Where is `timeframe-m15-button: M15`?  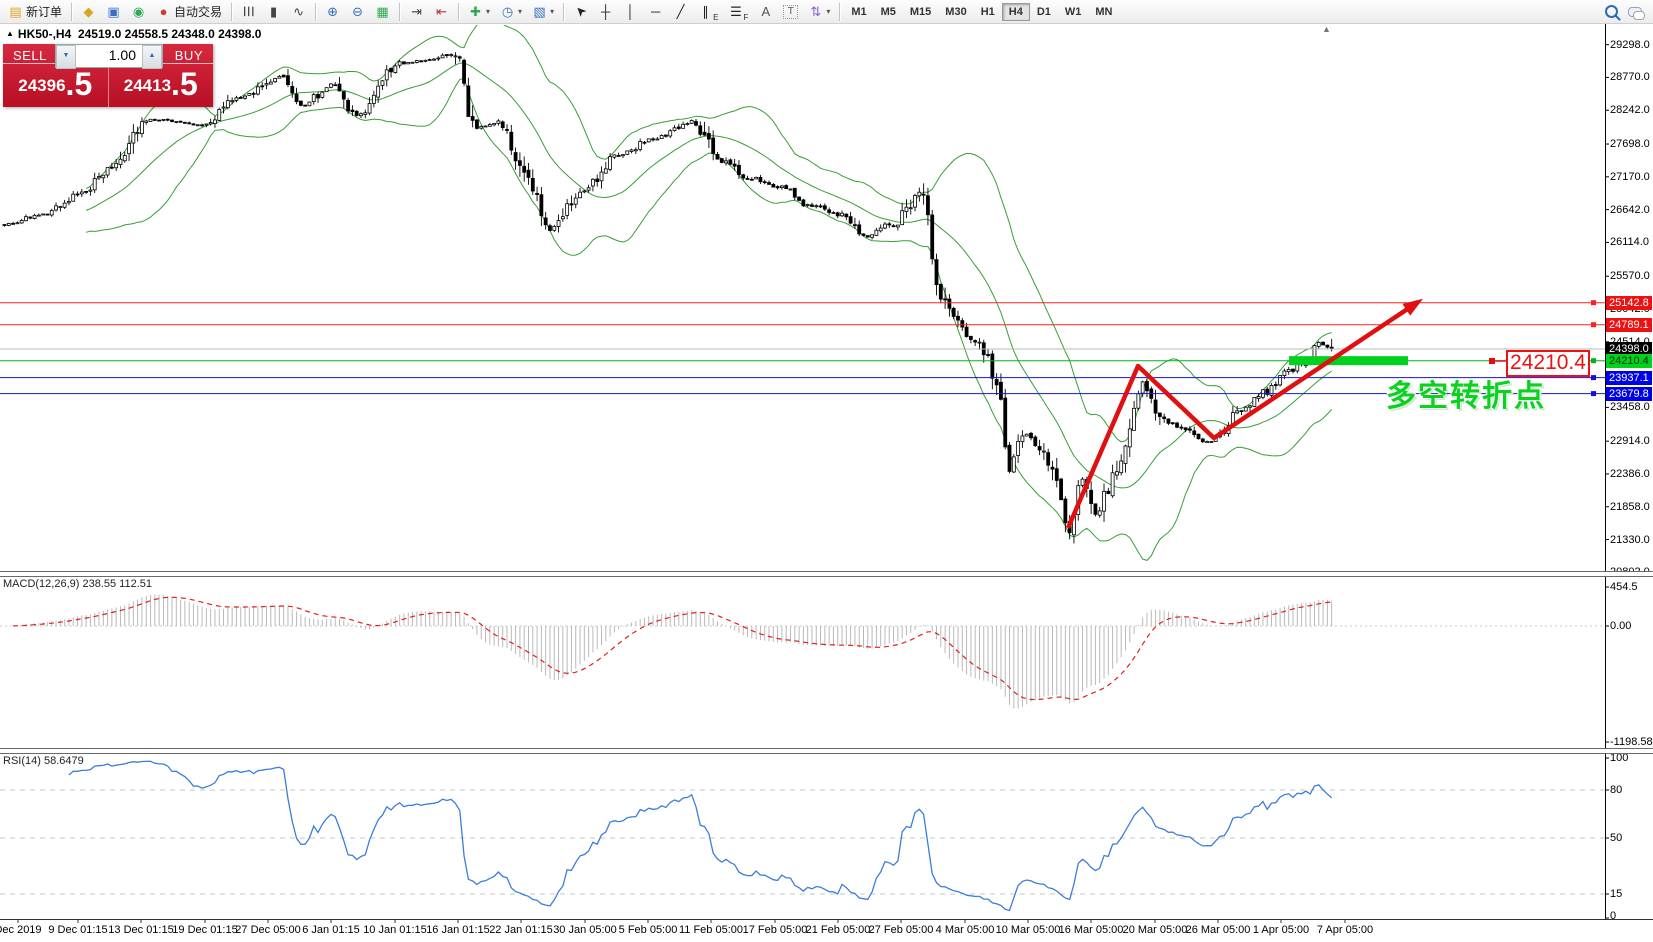
timeframe-m15-button: M15 is located at coordinates (920, 11).